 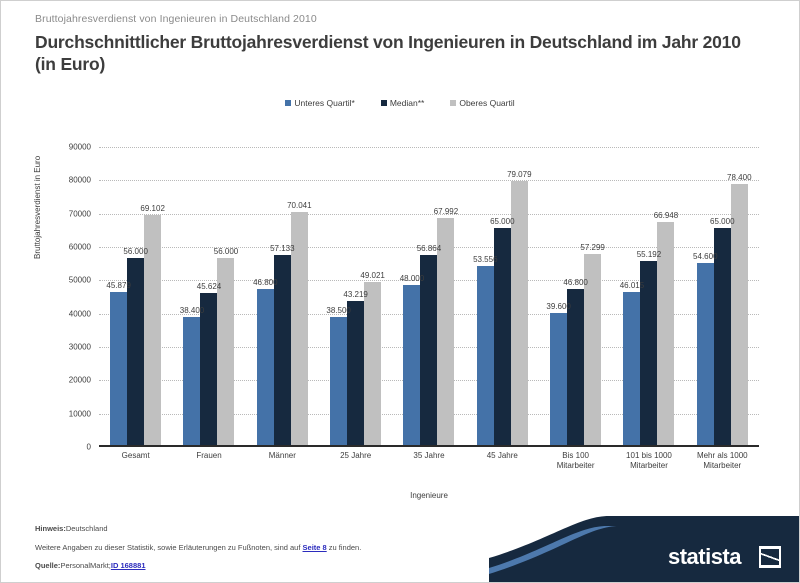 I want to click on footer-id-link: ID 168881, so click(x=128, y=566).